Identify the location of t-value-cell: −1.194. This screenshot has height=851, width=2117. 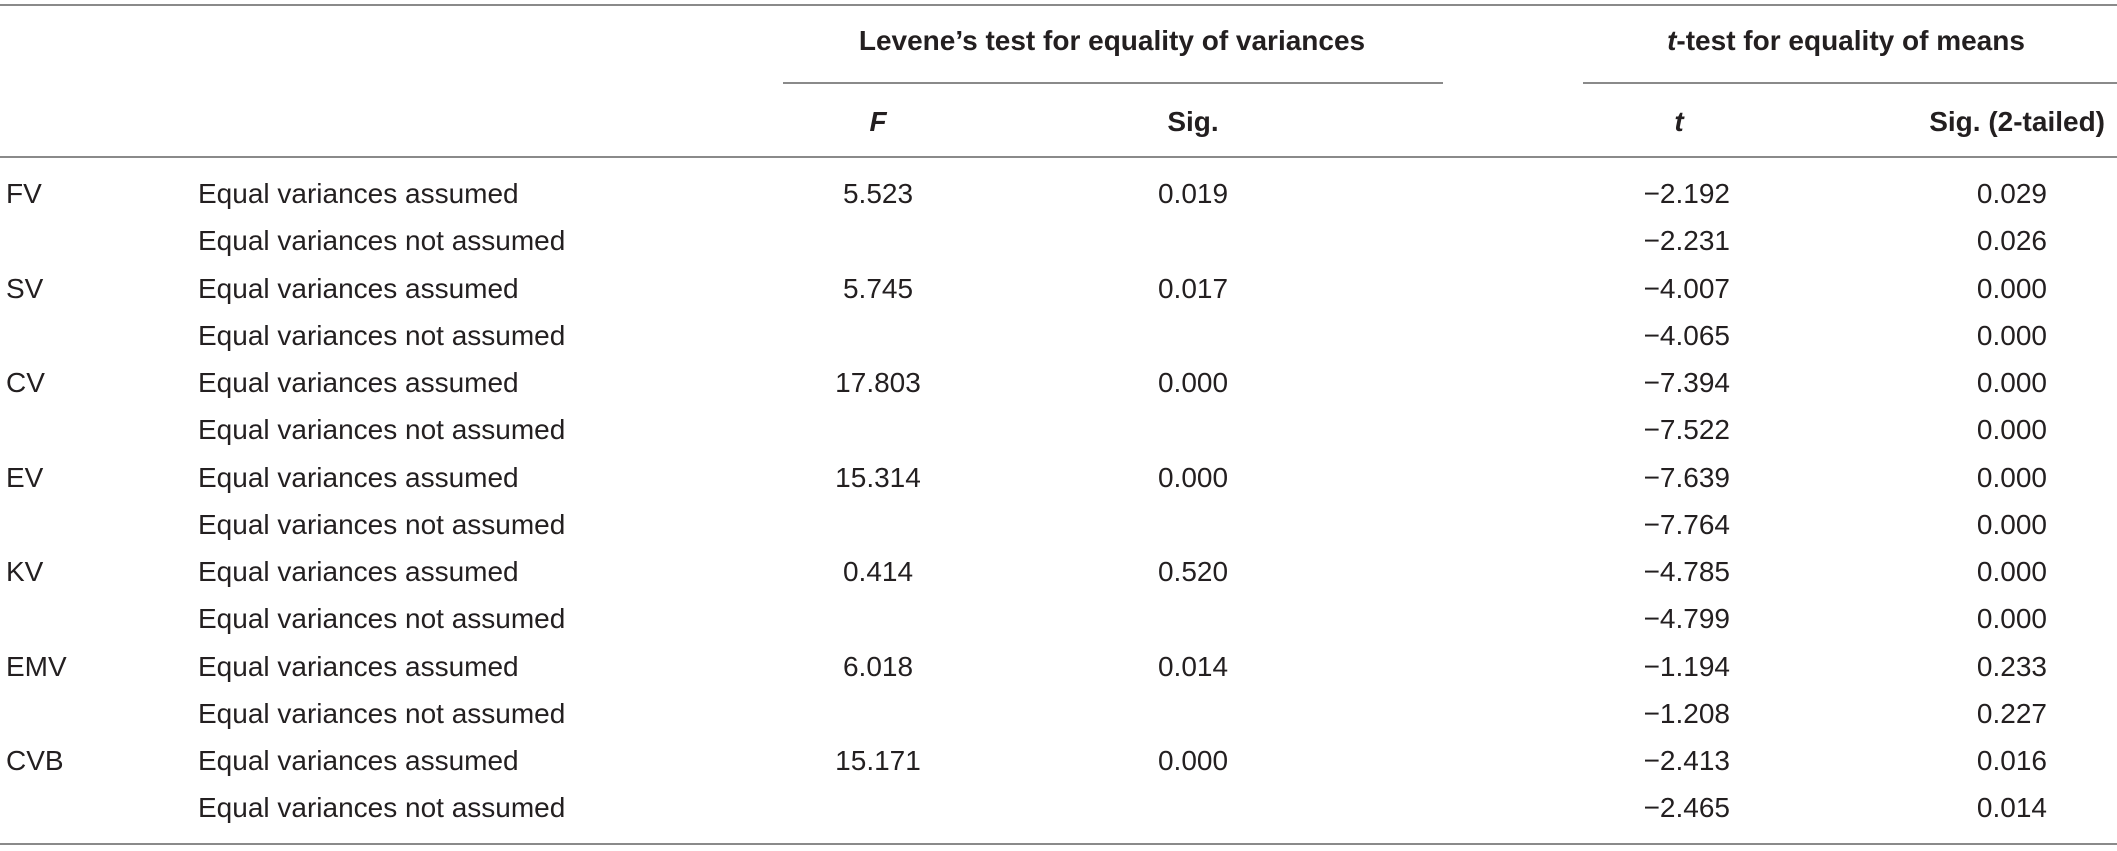
(1686, 666).